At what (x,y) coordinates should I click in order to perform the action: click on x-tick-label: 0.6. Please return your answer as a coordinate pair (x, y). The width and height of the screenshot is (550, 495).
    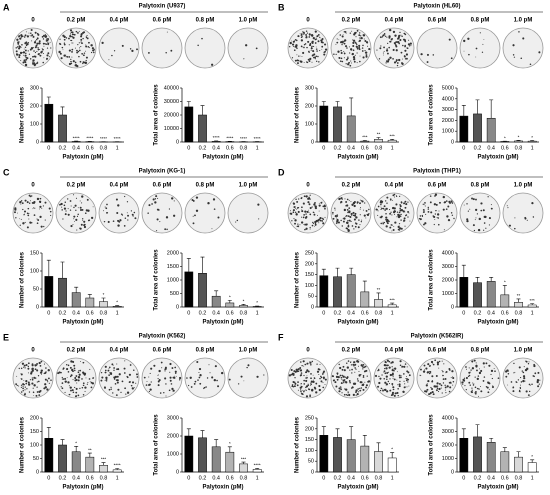
    Looking at the image, I should click on (365, 148).